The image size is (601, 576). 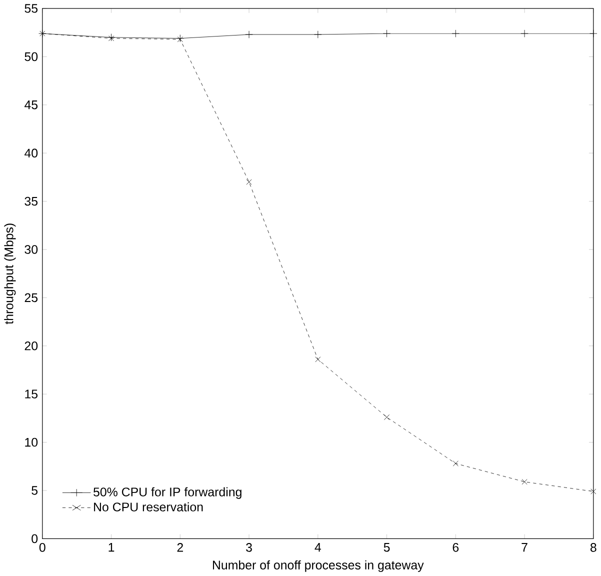 I want to click on y-tick-label: 0, so click(x=35, y=539).